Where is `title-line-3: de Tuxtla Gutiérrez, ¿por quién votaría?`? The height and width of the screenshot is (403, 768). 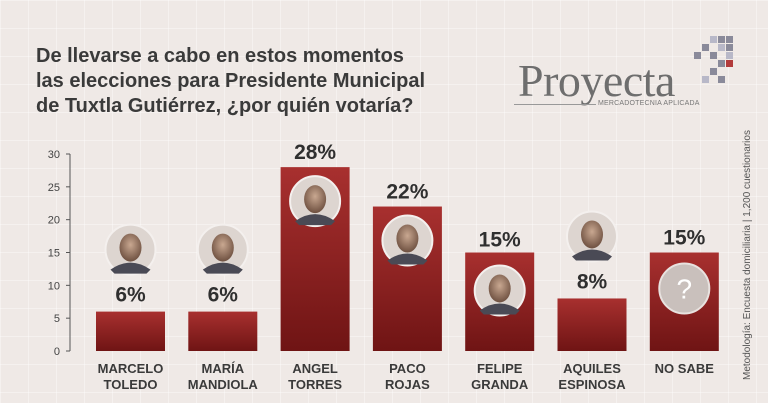 title-line-3: de Tuxtla Gutiérrez, ¿por quién votaría? is located at coordinates (225, 106).